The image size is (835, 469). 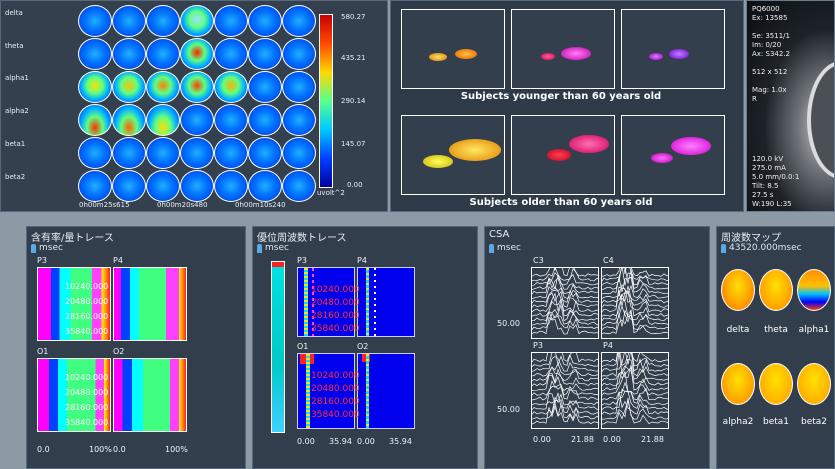 I want to click on ct-skull, so click(x=820, y=120).